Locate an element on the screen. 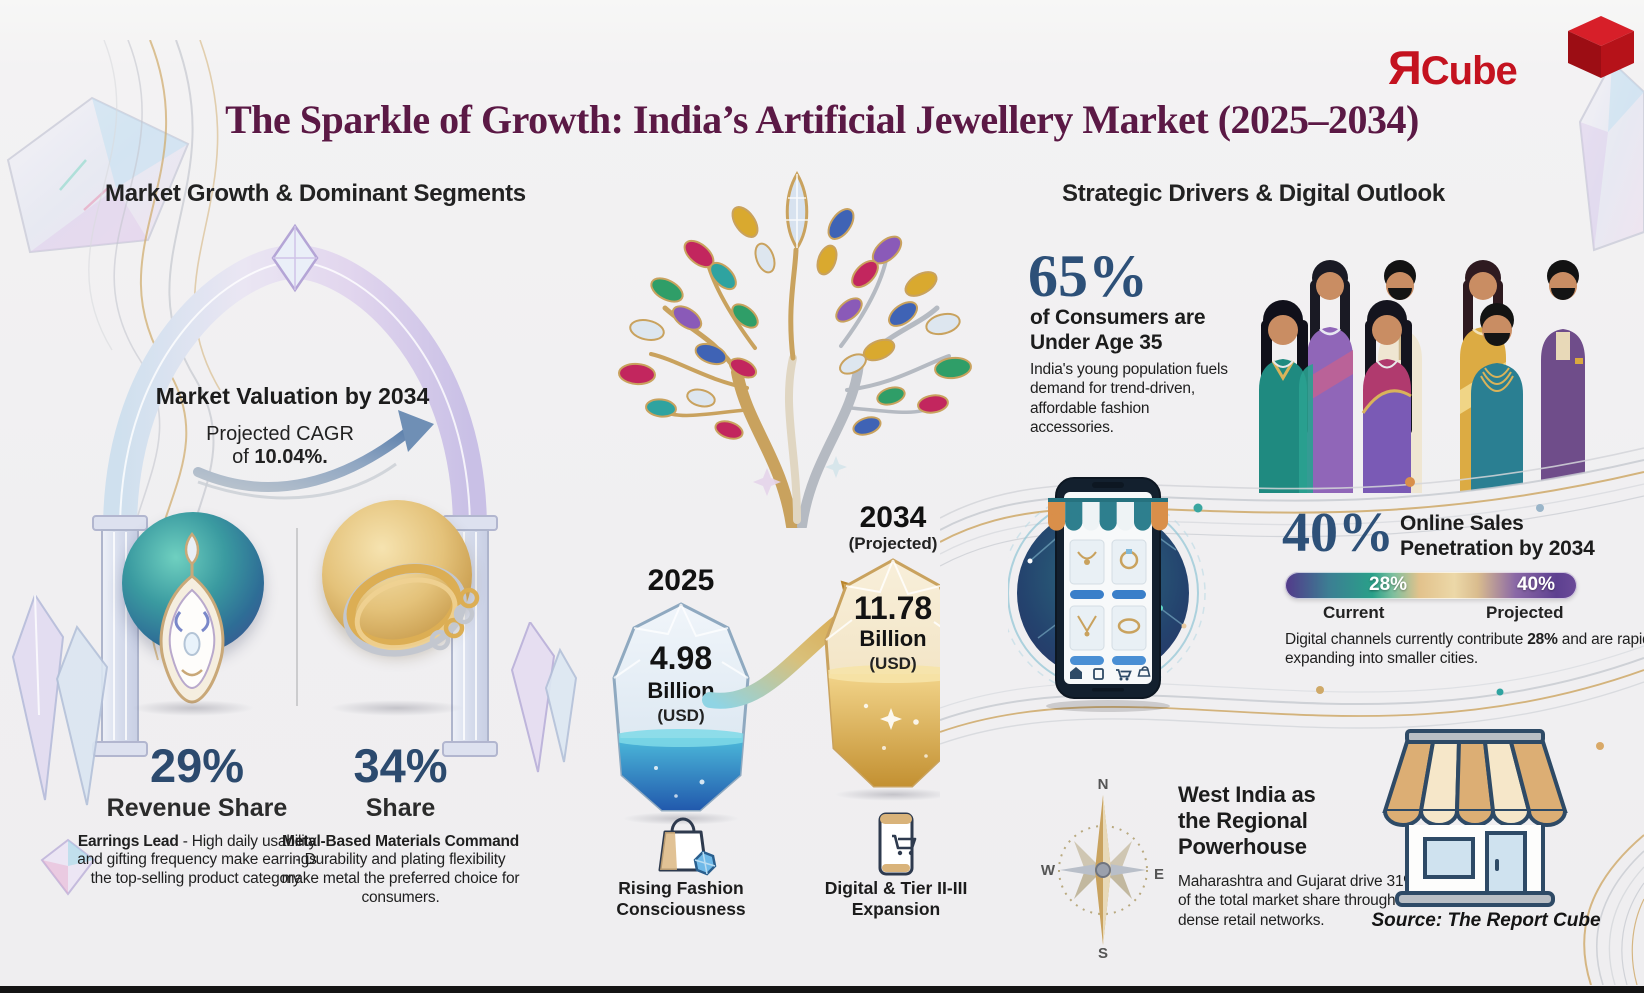 Image resolution: width=1644 pixels, height=993 pixels. unit-2025: Billion is located at coordinates (681, 690).